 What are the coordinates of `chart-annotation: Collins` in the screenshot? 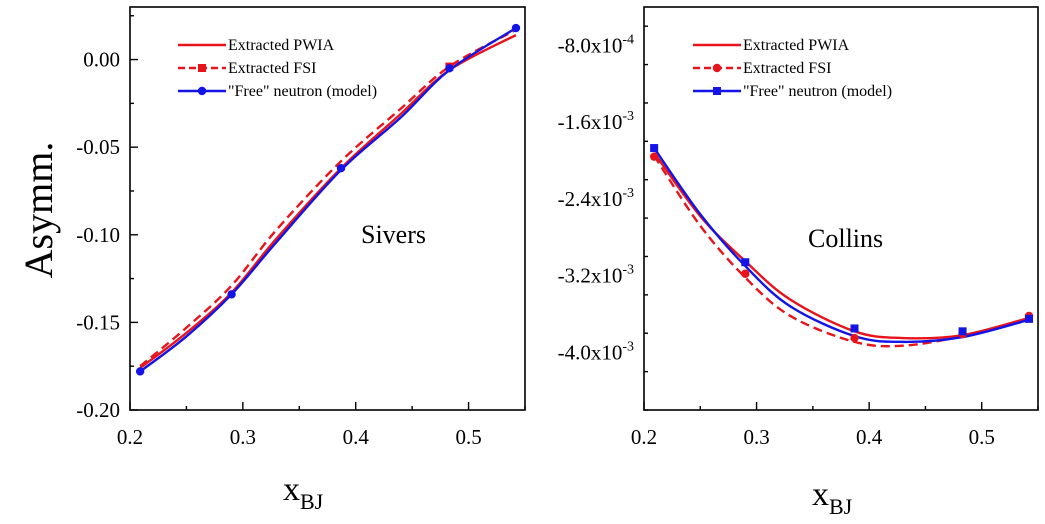 It's located at (845, 238).